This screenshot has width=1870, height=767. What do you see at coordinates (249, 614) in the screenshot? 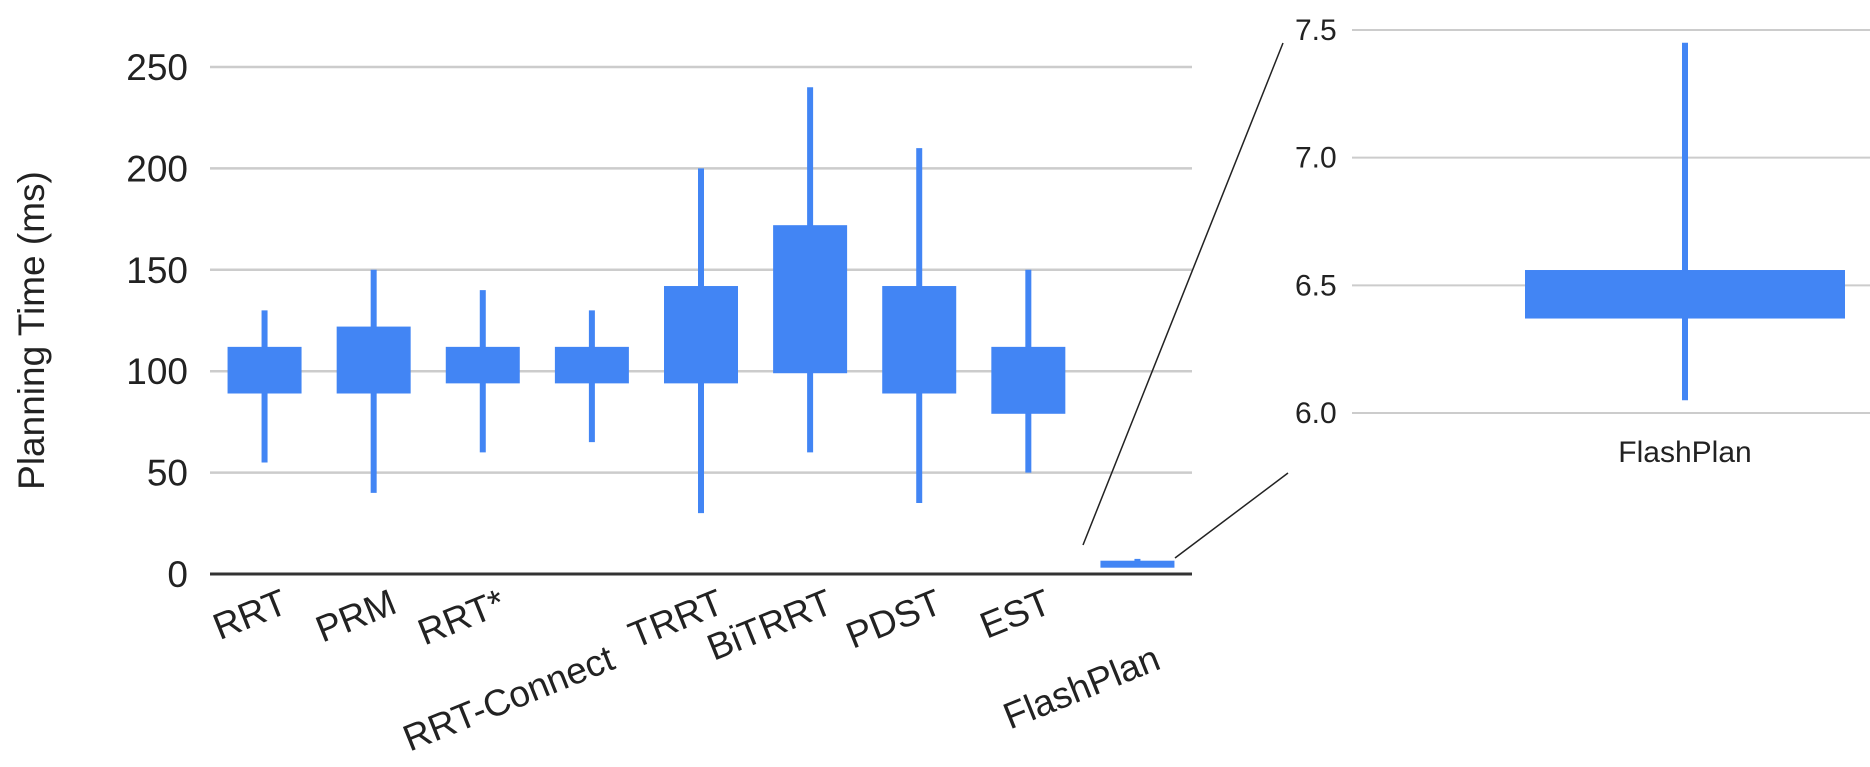
I see `main-x-tick-label: RRT` at bounding box center [249, 614].